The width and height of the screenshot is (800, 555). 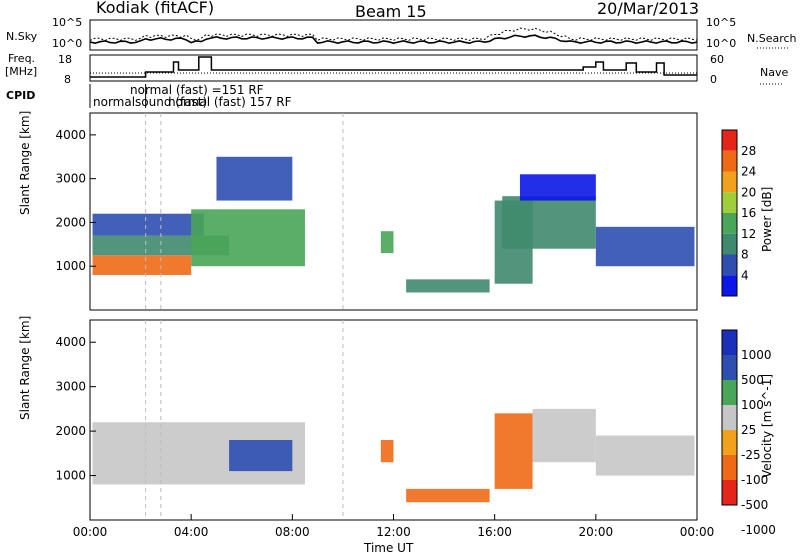 What do you see at coordinates (752, 405) in the screenshot?
I see `velocity-colorbar-tick: 100` at bounding box center [752, 405].